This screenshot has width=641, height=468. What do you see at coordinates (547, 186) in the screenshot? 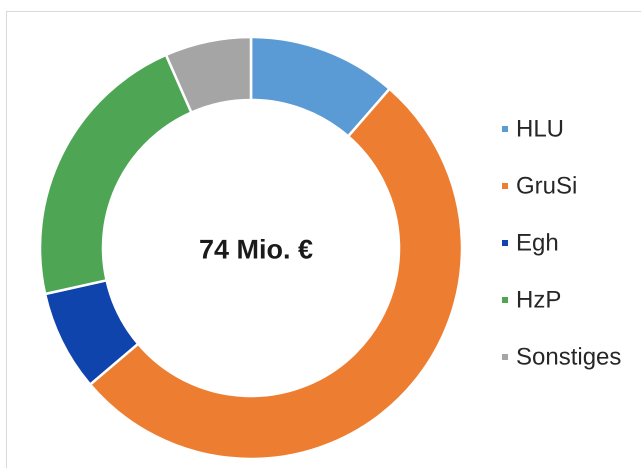
I see `legend-label: GruSi` at bounding box center [547, 186].